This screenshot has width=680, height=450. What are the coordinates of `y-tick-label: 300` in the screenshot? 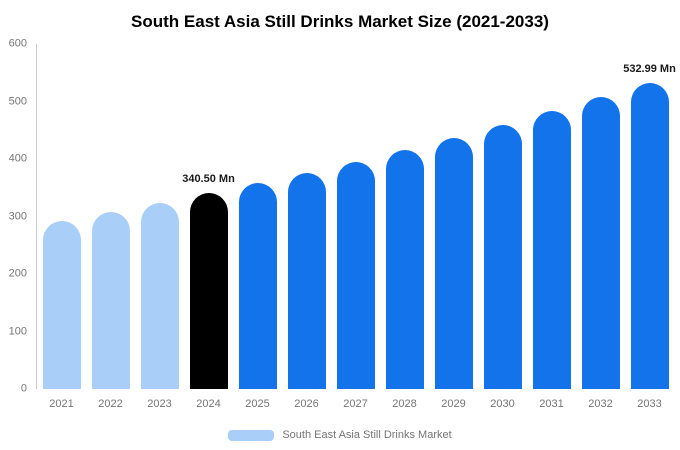 It's located at (17, 216).